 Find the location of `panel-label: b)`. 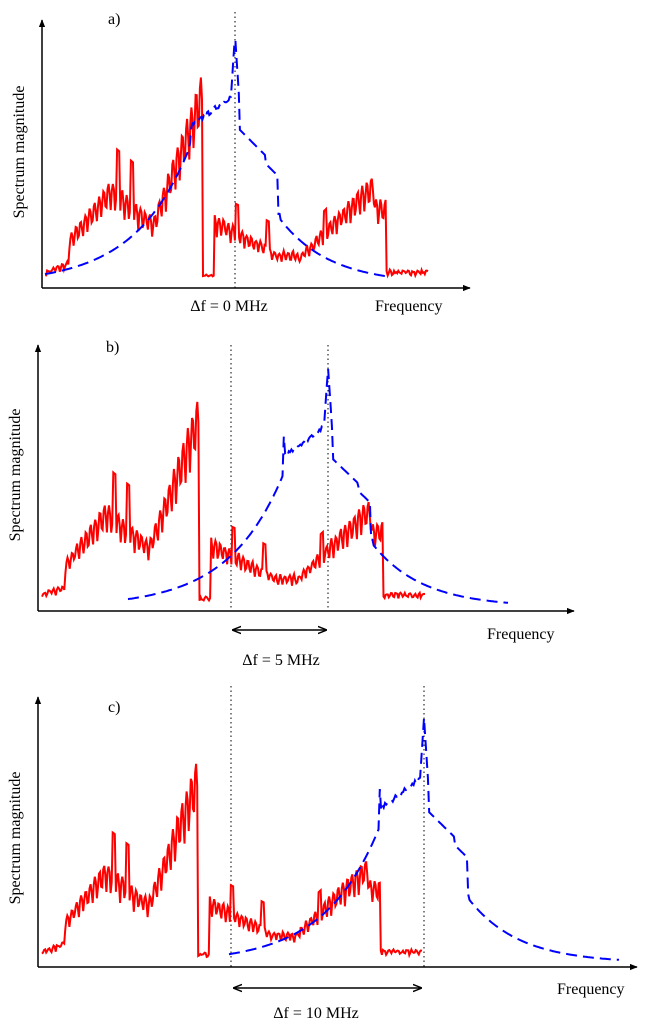

panel-label: b) is located at coordinates (112, 347).